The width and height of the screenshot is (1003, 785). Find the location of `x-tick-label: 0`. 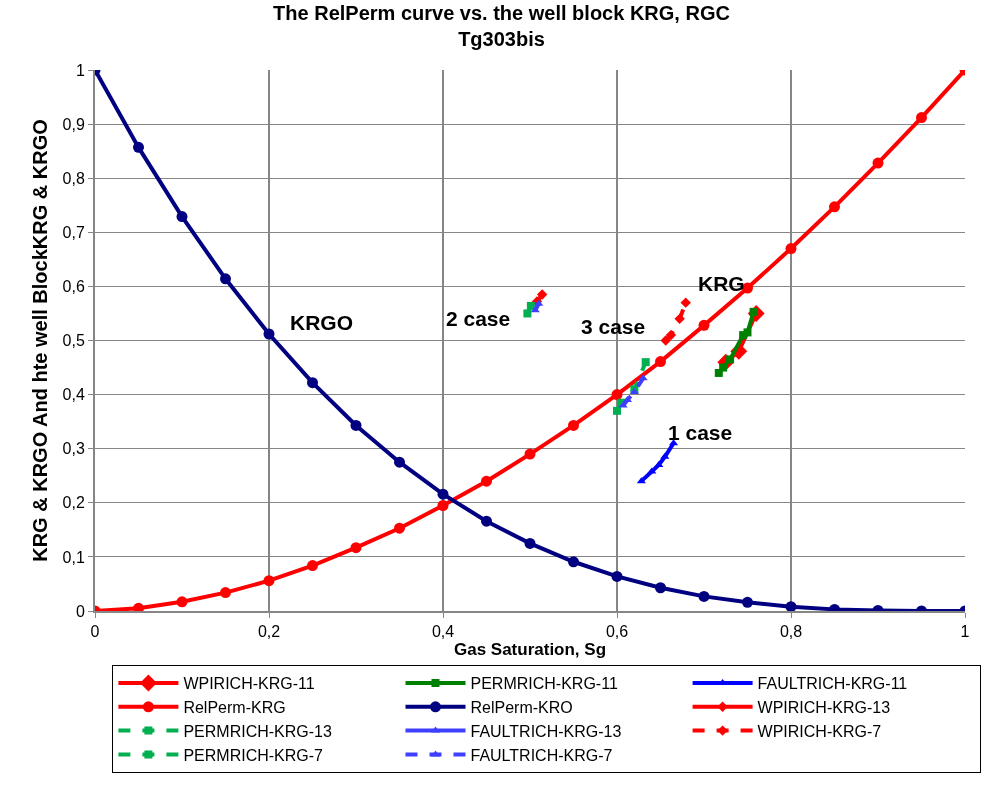

x-tick-label: 0 is located at coordinates (95, 632).